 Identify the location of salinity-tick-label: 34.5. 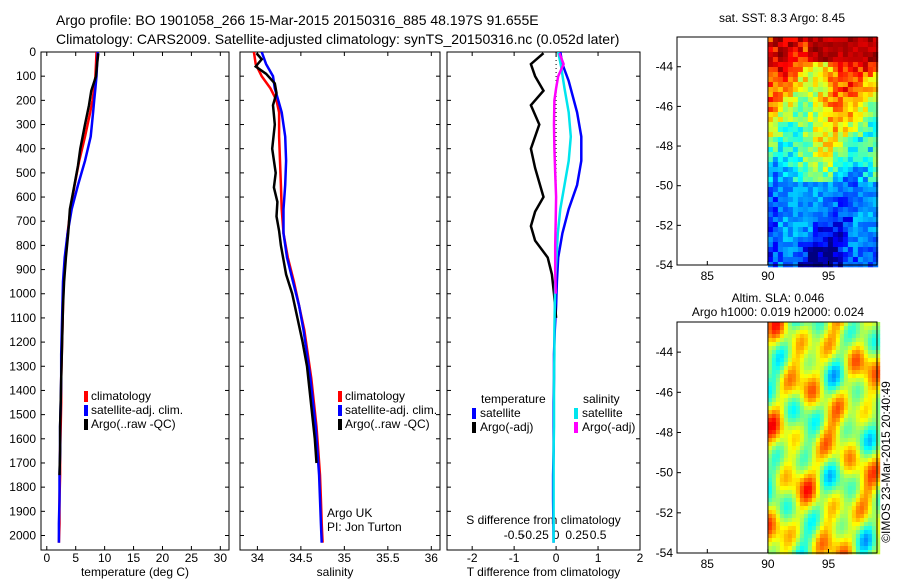
(301, 558).